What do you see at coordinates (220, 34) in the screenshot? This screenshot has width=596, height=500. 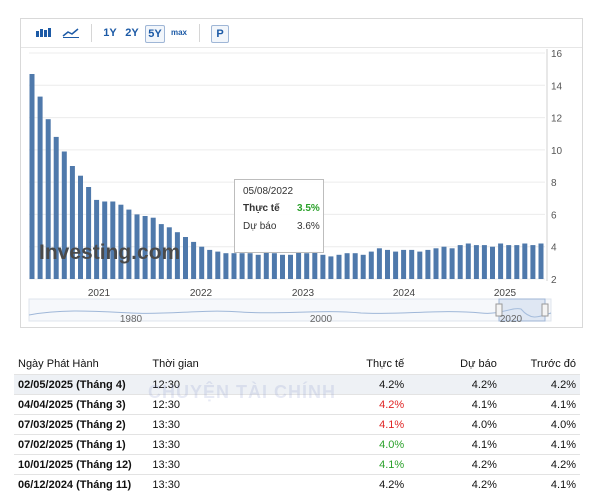 I see `print-button: P` at bounding box center [220, 34].